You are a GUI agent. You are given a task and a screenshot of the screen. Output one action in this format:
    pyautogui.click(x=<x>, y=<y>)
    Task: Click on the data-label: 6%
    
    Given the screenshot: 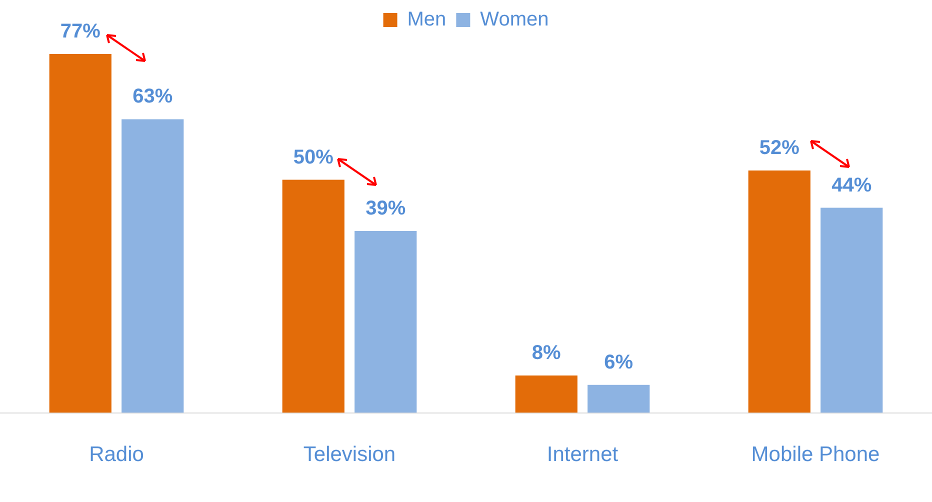 What is the action you would take?
    pyautogui.click(x=619, y=362)
    